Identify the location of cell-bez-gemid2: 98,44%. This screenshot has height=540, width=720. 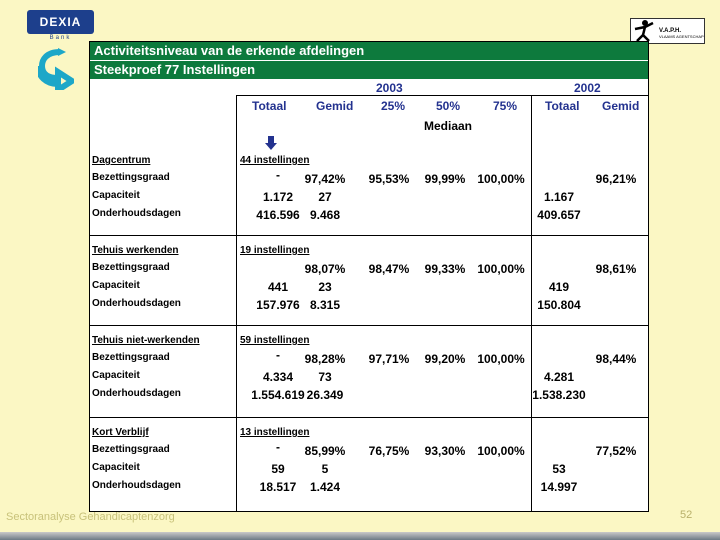
(616, 359).